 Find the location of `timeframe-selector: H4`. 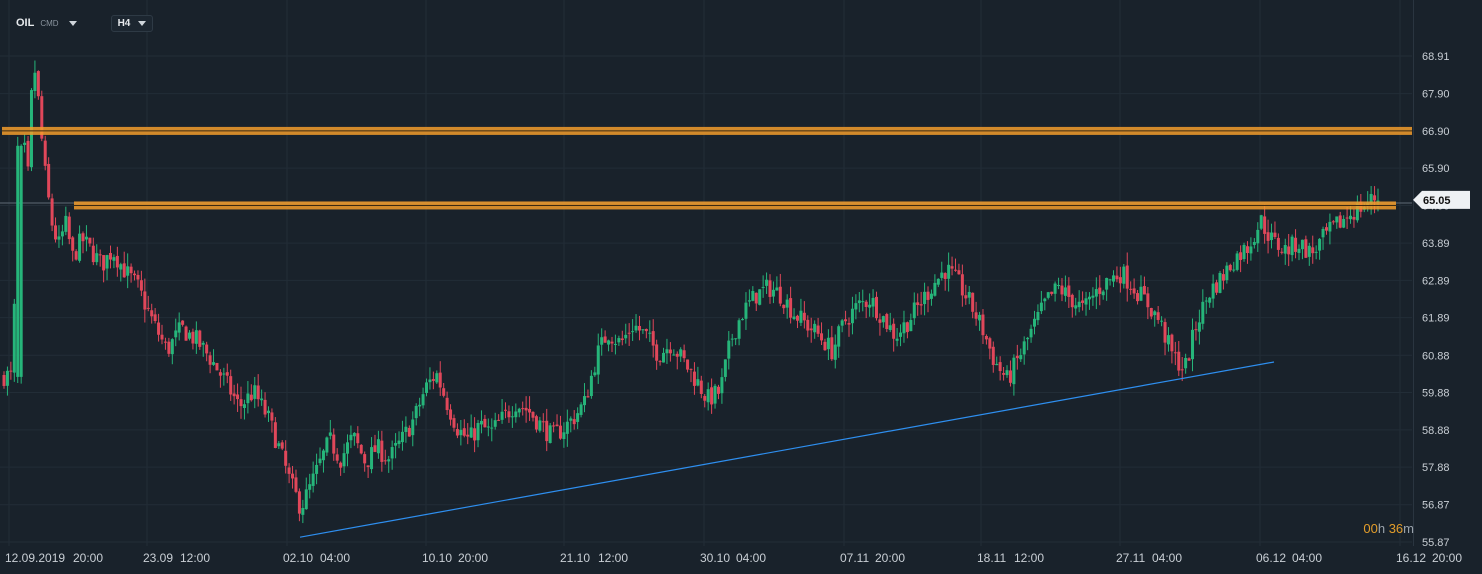

timeframe-selector: H4 is located at coordinates (132, 23).